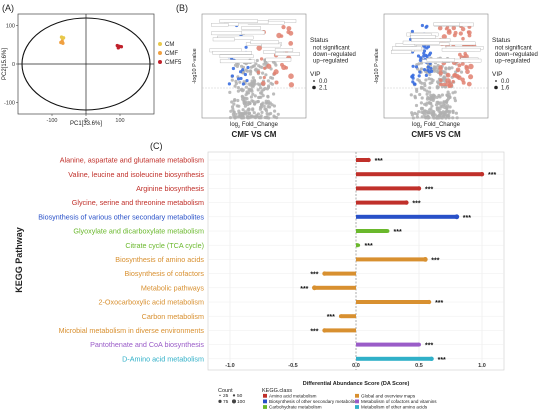 Image resolution: width=550 pixels, height=413 pixels. Describe the element at coordinates (119, 121) in the screenshot. I see `pca-xtick-label: 100` at that location.